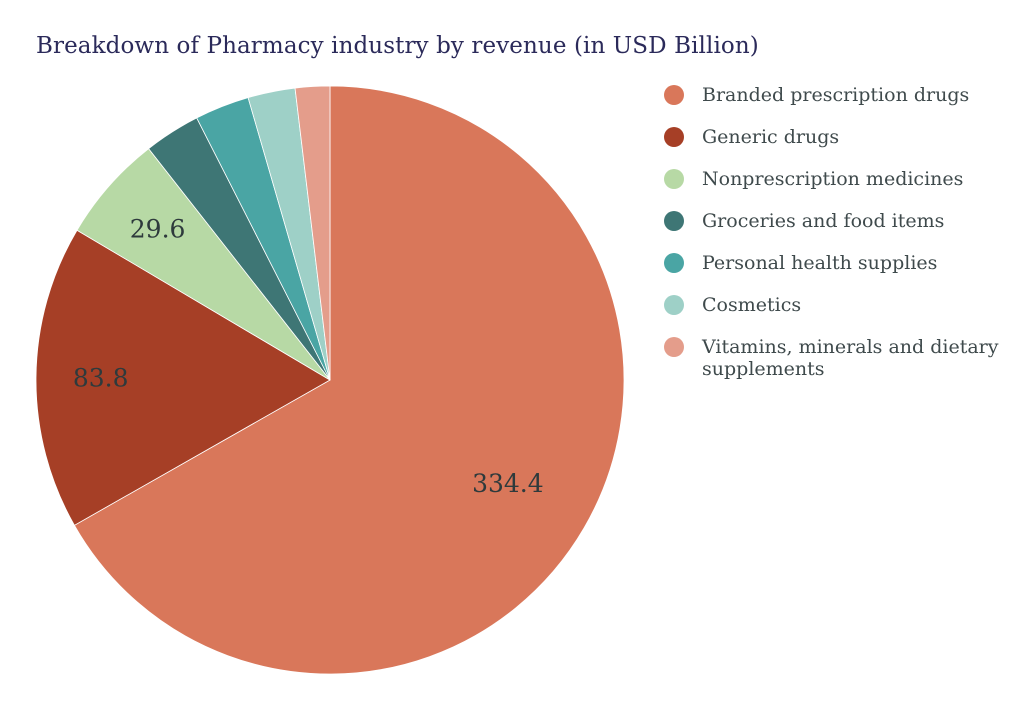 Image resolution: width=1024 pixels, height=710 pixels. Describe the element at coordinates (508, 483) in the screenshot. I see `slice-label-branded-prescription-drugs: 334.4` at that location.